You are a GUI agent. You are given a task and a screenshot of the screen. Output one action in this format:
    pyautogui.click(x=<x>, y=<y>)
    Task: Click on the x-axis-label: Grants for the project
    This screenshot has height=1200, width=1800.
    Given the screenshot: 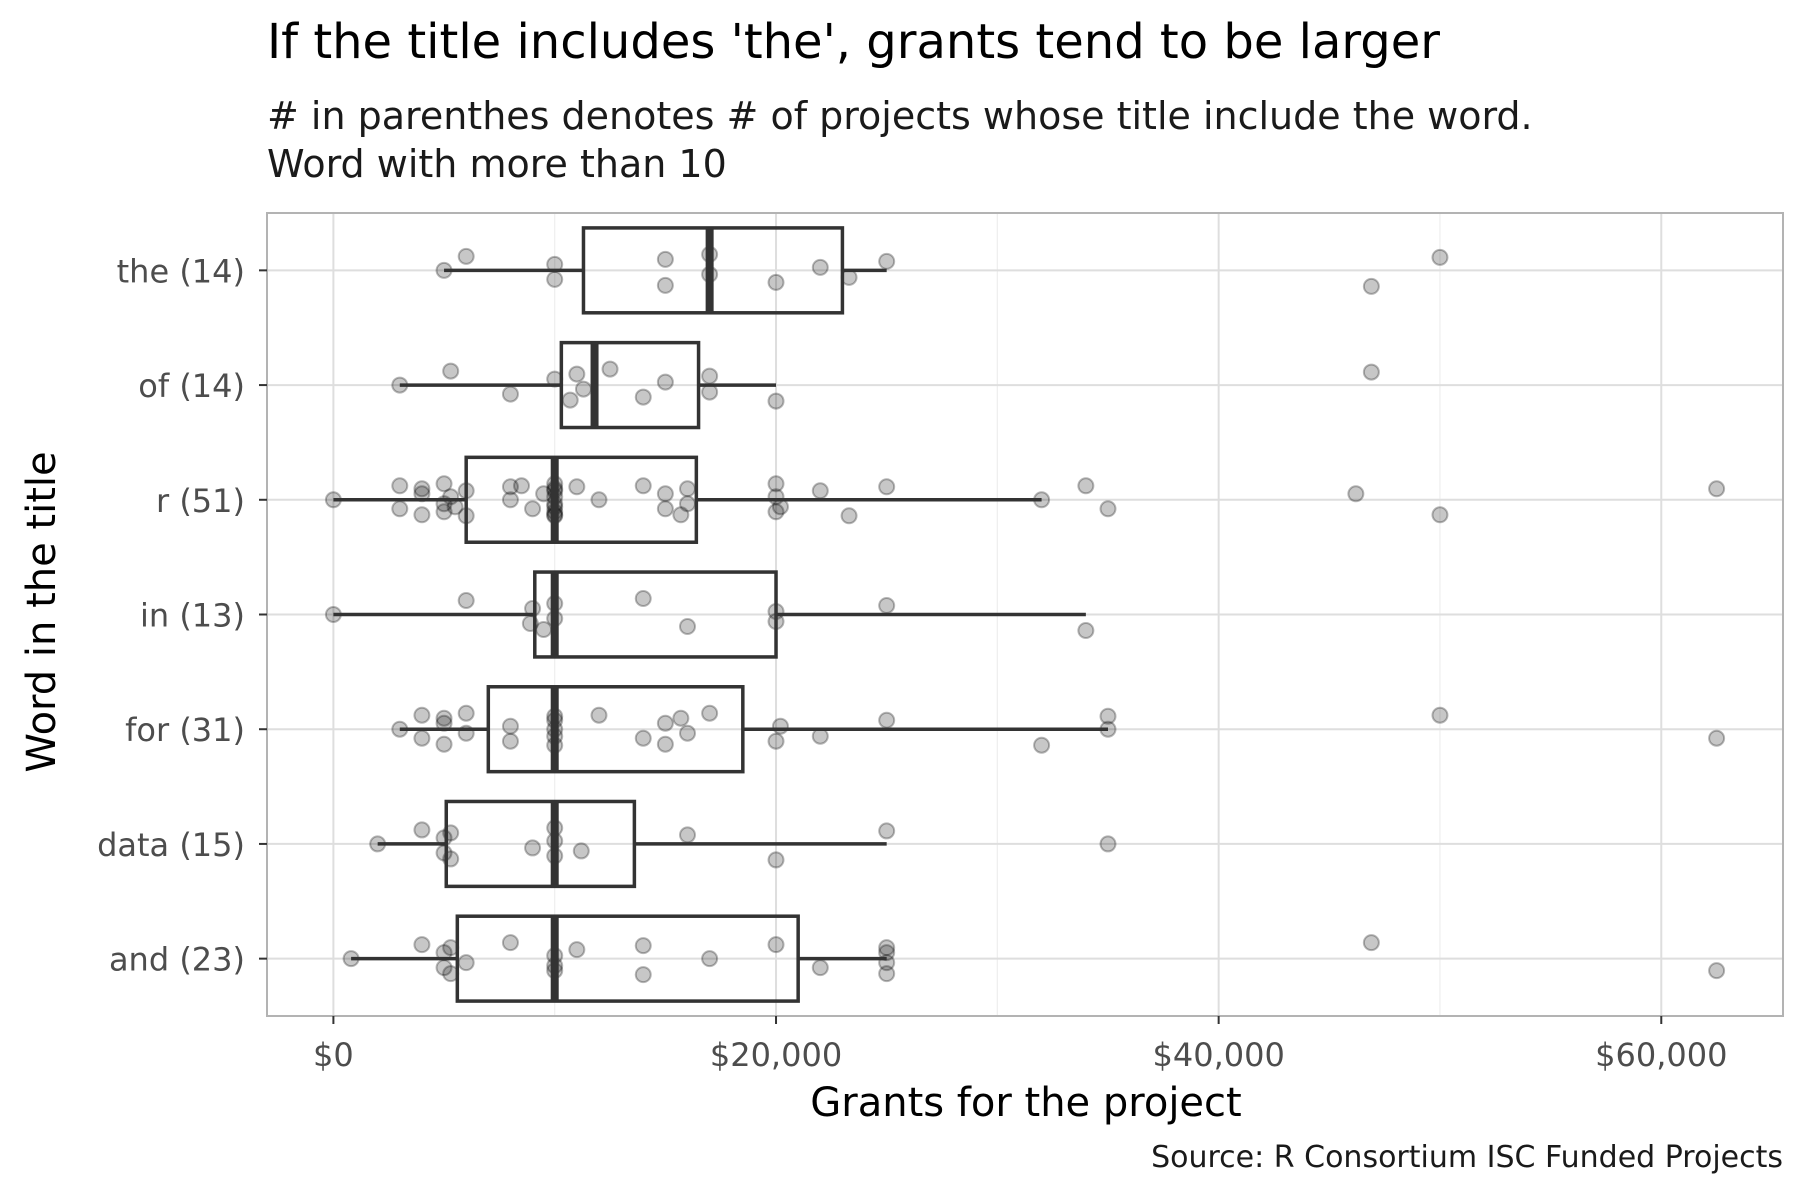 What is the action you would take?
    pyautogui.click(x=1025, y=1103)
    